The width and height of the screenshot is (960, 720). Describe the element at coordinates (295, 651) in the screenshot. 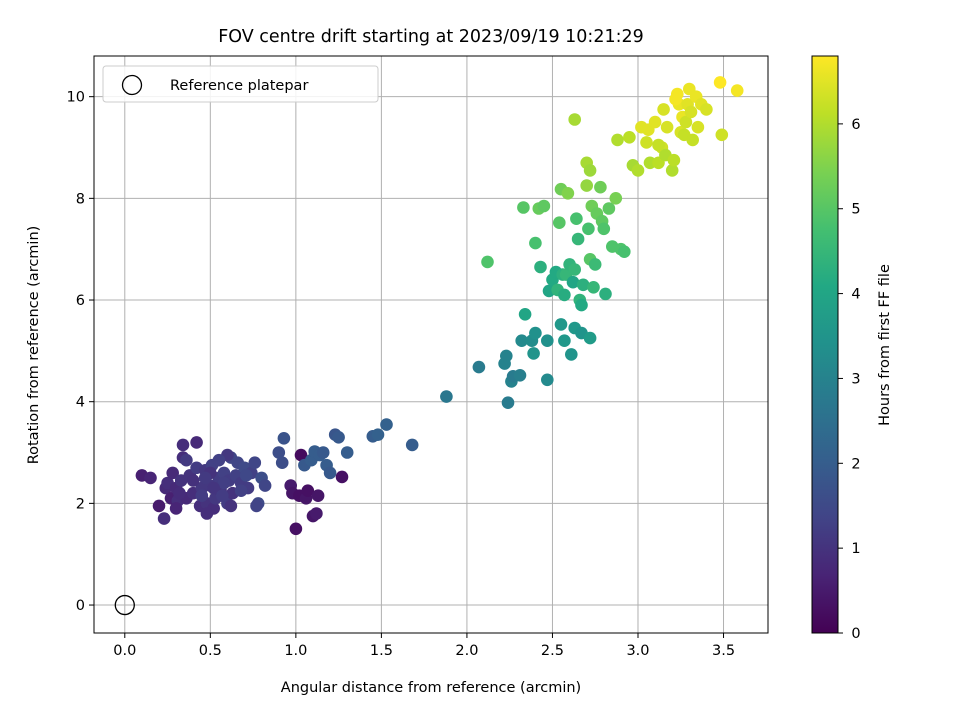

I see `x-tick-label: 1.0` at that location.